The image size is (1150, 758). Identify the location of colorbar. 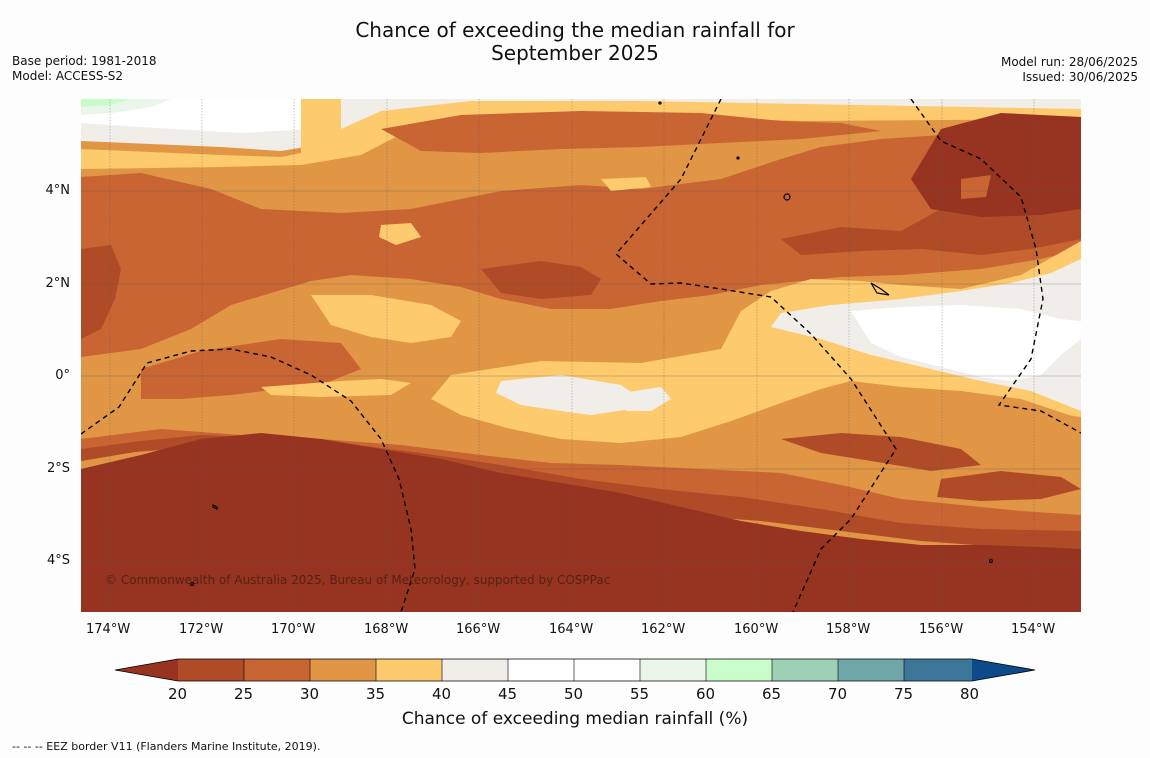
(575, 670).